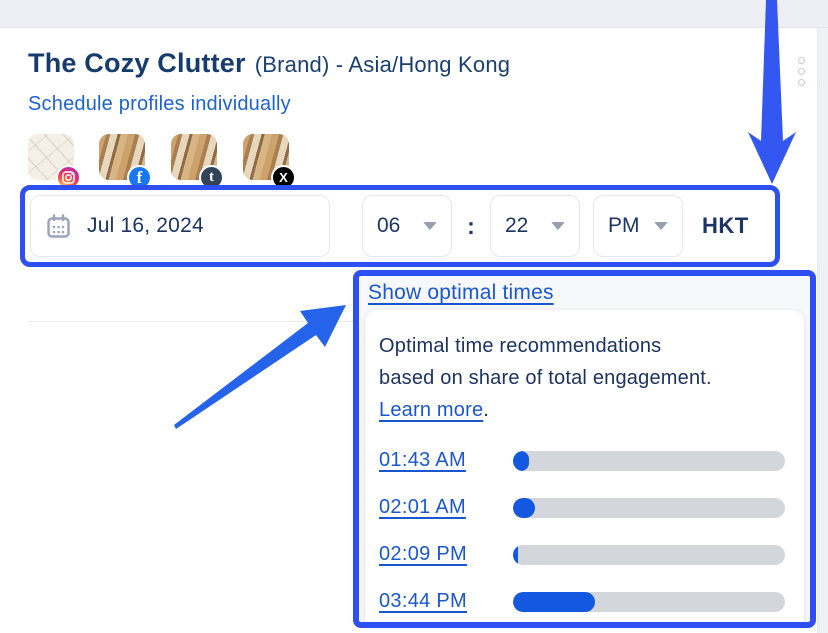 Image resolution: width=828 pixels, height=633 pixels. I want to click on profile-avatar-instagram, so click(54, 162).